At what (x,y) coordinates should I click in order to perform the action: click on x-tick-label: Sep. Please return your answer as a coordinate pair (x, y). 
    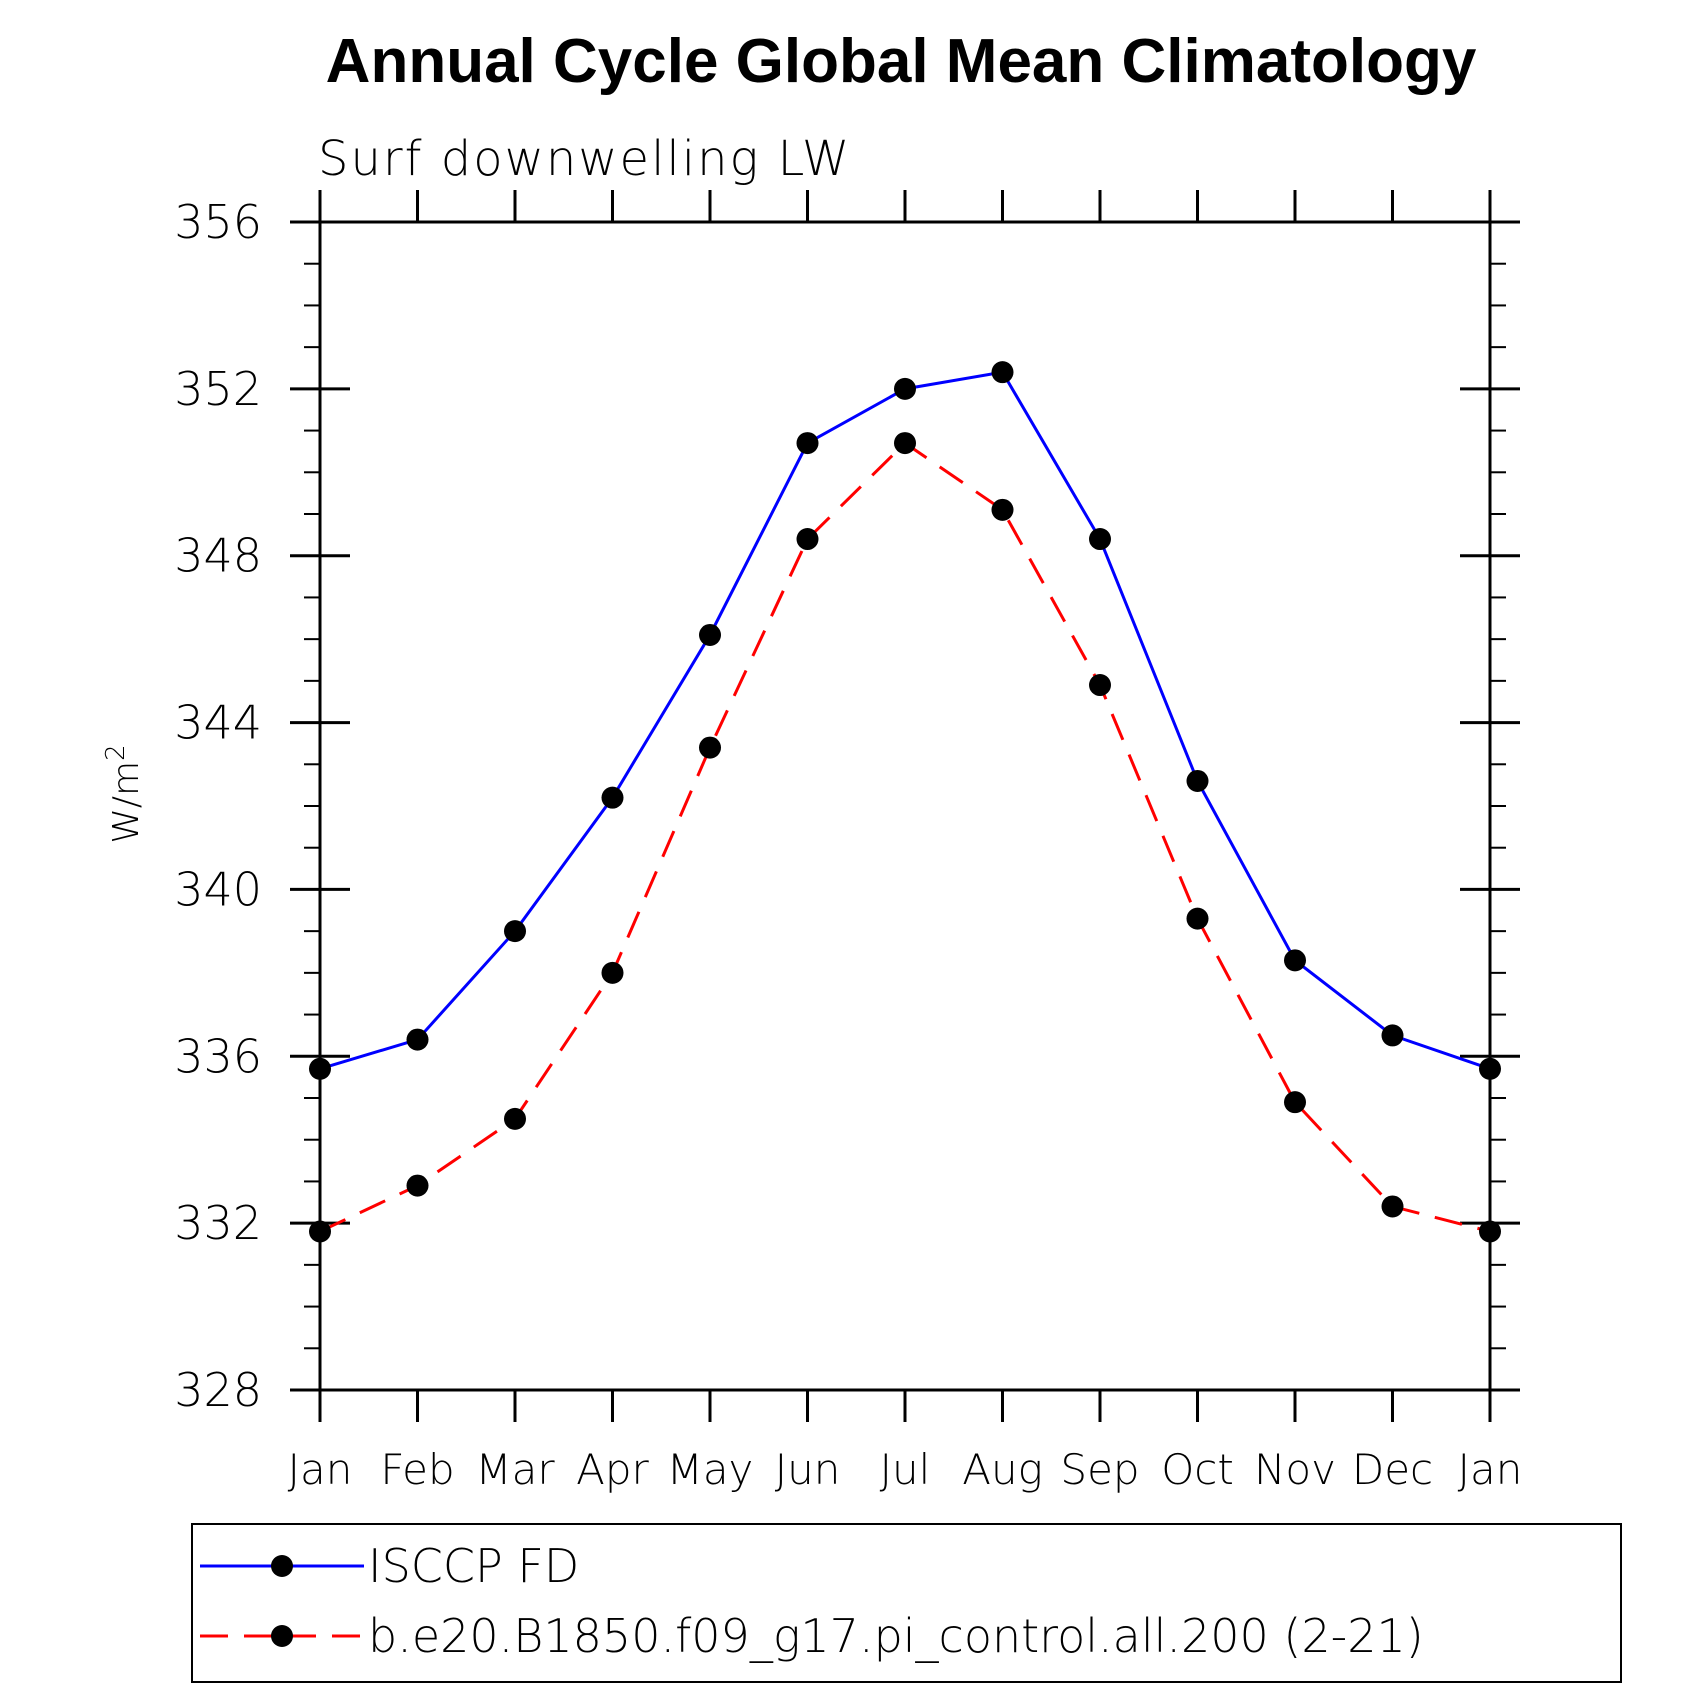
    Looking at the image, I should click on (1099, 1469).